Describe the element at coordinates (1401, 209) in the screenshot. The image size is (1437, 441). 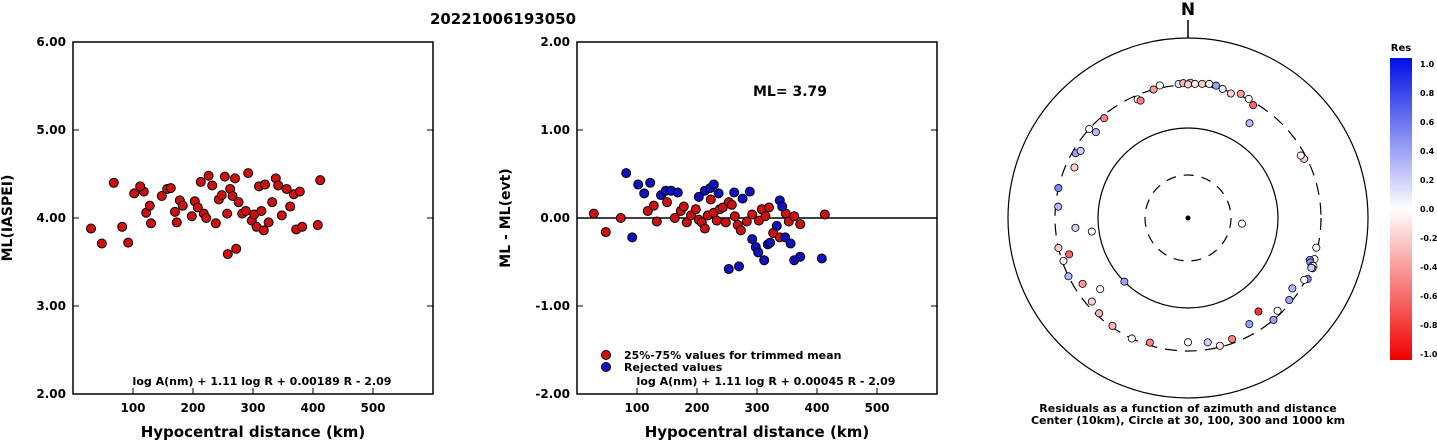
I see `colorbar-scale` at that location.